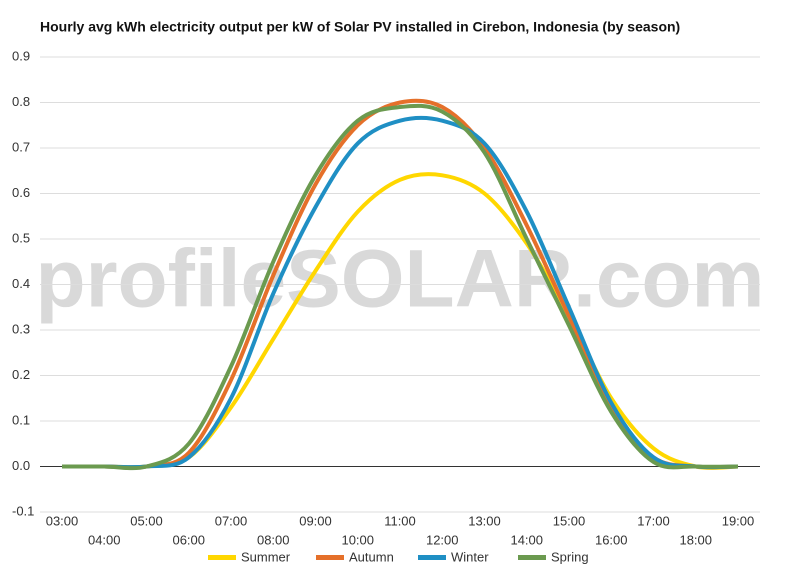  Describe the element at coordinates (611, 539) in the screenshot. I see `x-tick-label: 16:00` at that location.